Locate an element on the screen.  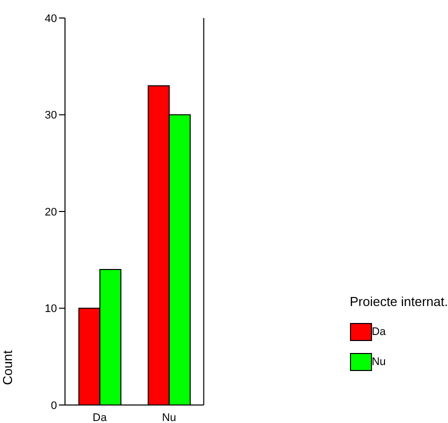
legend-label: Nu is located at coordinates (379, 362).